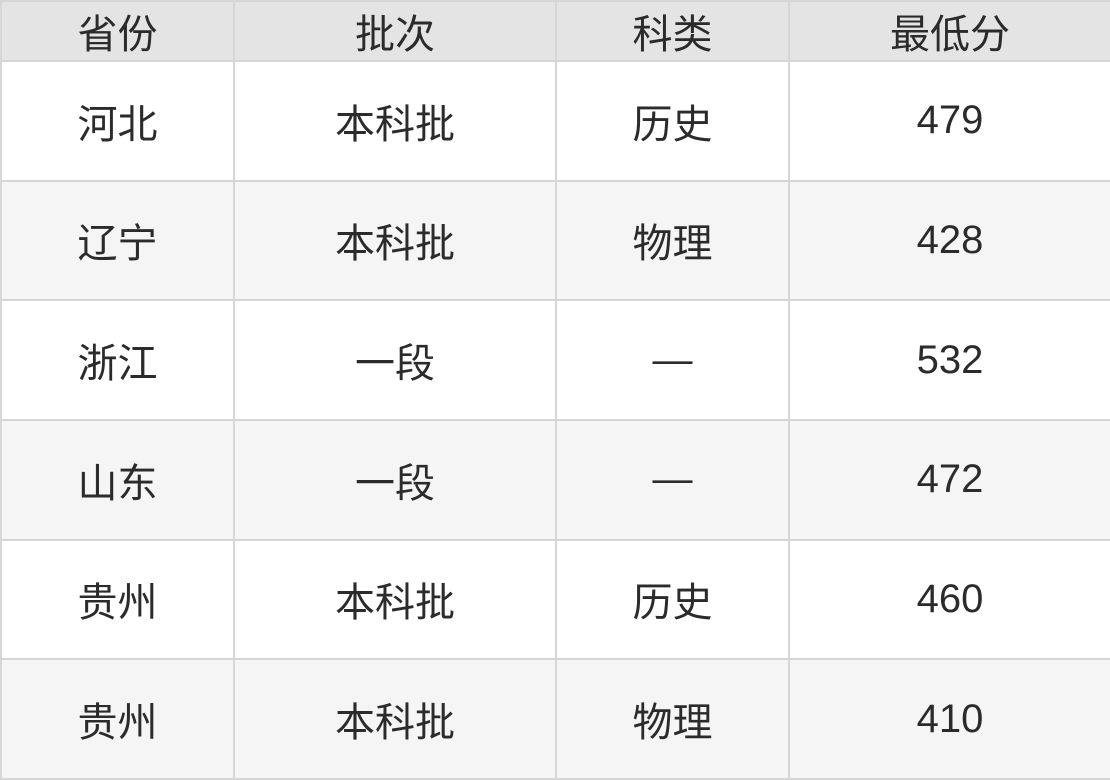 This screenshot has width=1110, height=780. Describe the element at coordinates (949, 31) in the screenshot. I see `column-header-min-score: 最低分` at that location.